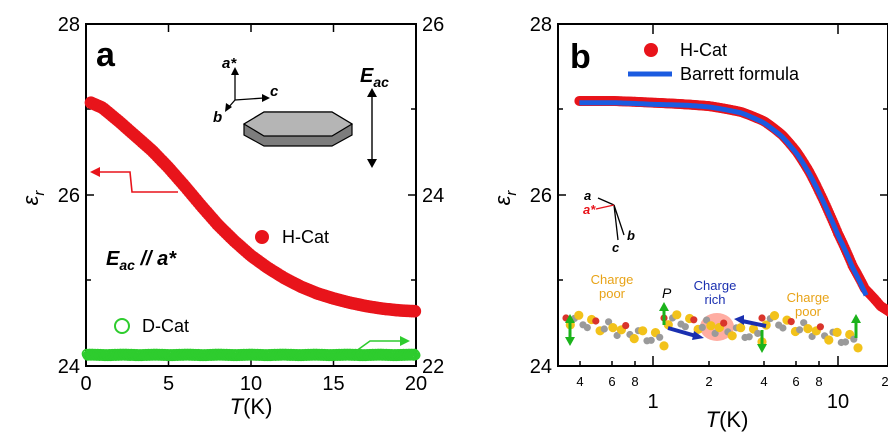  Describe the element at coordinates (298, 129) in the screenshot. I see `a-crystal-plate` at that location.